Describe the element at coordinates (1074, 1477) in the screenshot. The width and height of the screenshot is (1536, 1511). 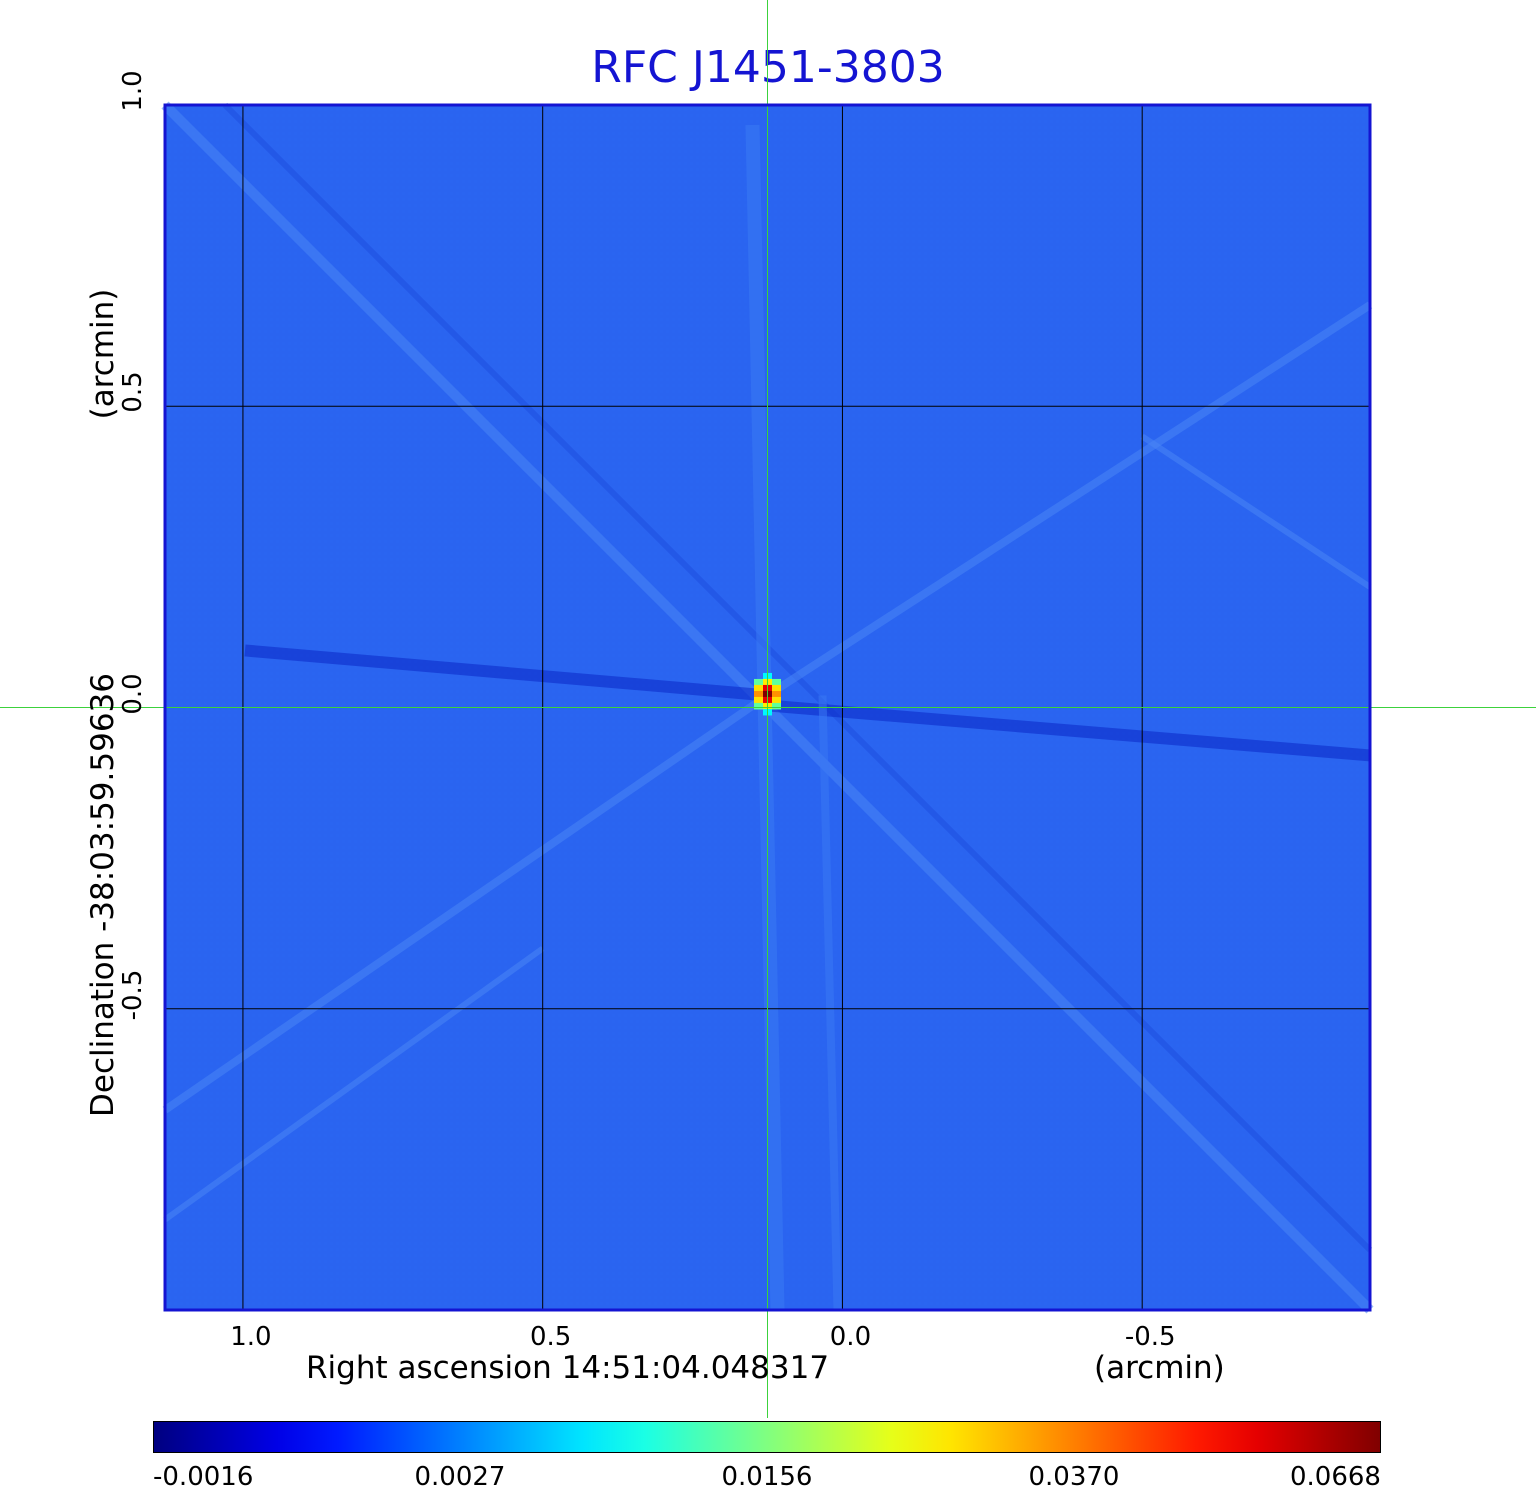
I see `colorbar-tick-label: 0.0370` at that location.